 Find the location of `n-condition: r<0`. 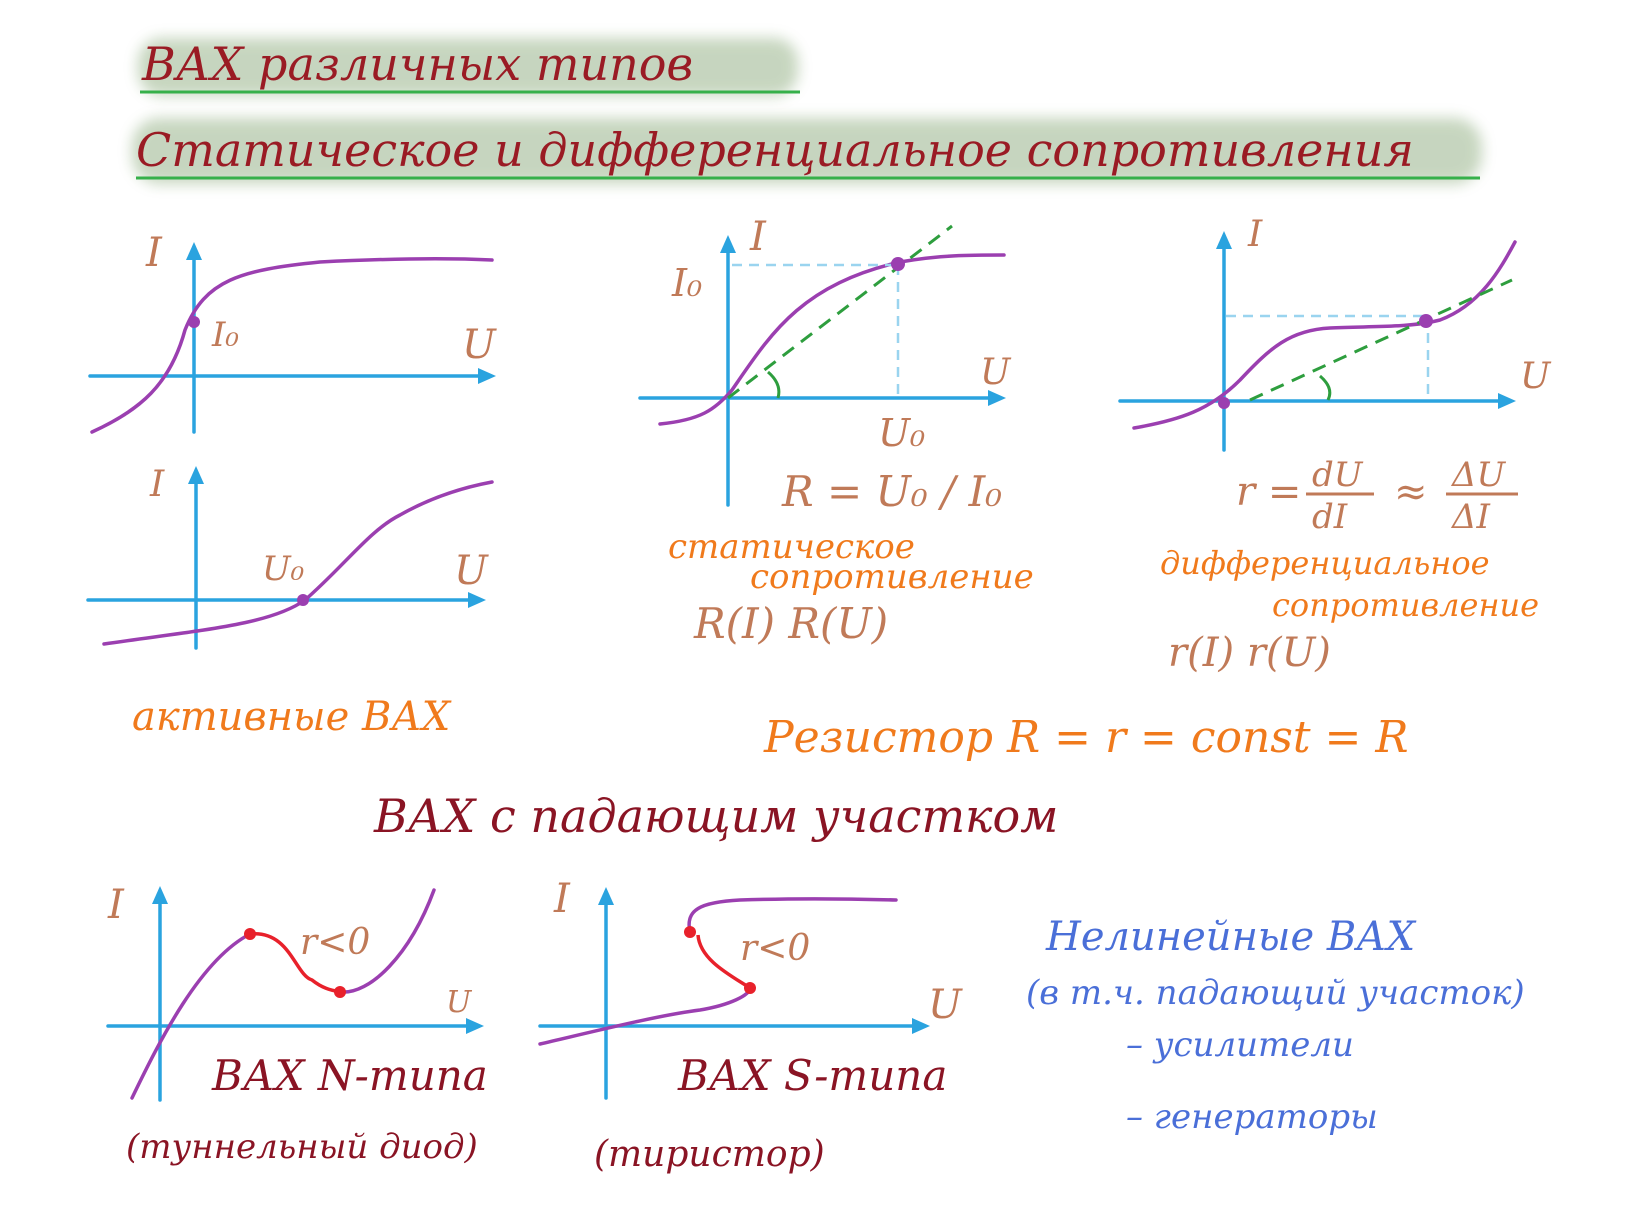

n-condition: r<0 is located at coordinates (335, 942).